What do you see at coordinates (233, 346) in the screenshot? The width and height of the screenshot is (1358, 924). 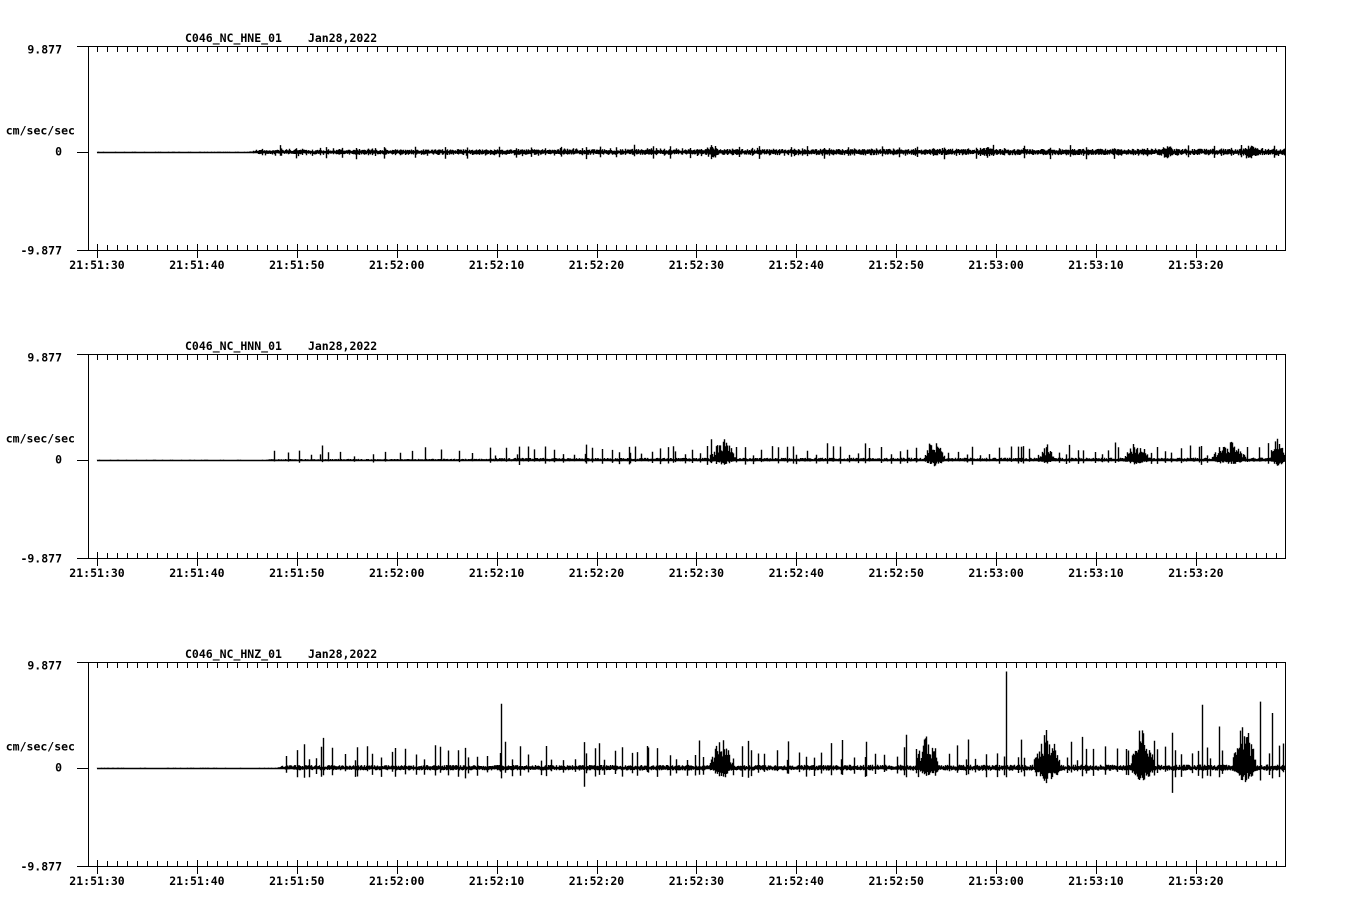 I see `channel-id-label: C046_NC_HNN_01` at bounding box center [233, 346].